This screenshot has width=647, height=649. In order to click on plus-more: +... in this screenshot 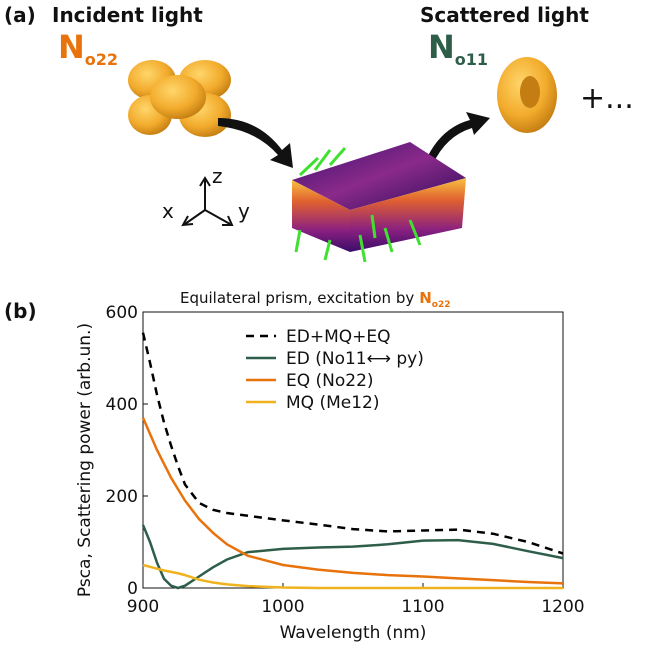, I will do `click(607, 98)`.